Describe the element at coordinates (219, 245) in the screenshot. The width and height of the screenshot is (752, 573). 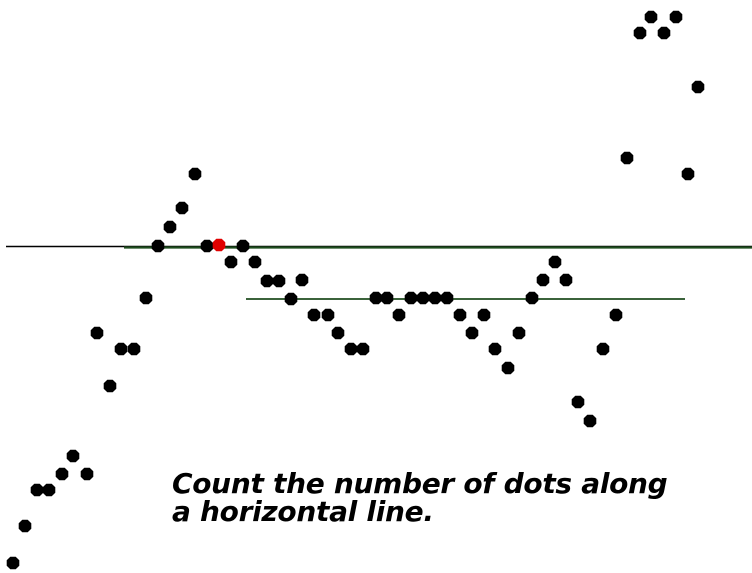
I see `highlighted-dot` at that location.